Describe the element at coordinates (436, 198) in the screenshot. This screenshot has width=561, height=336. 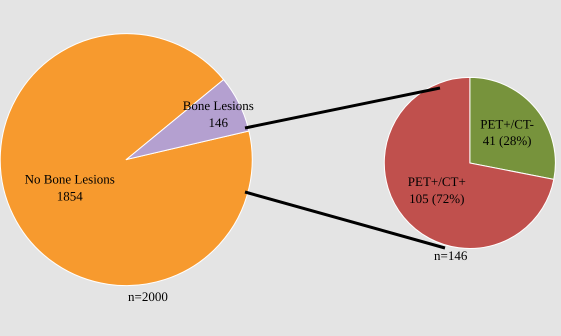
I see `data-label: 105 (72%)` at that location.